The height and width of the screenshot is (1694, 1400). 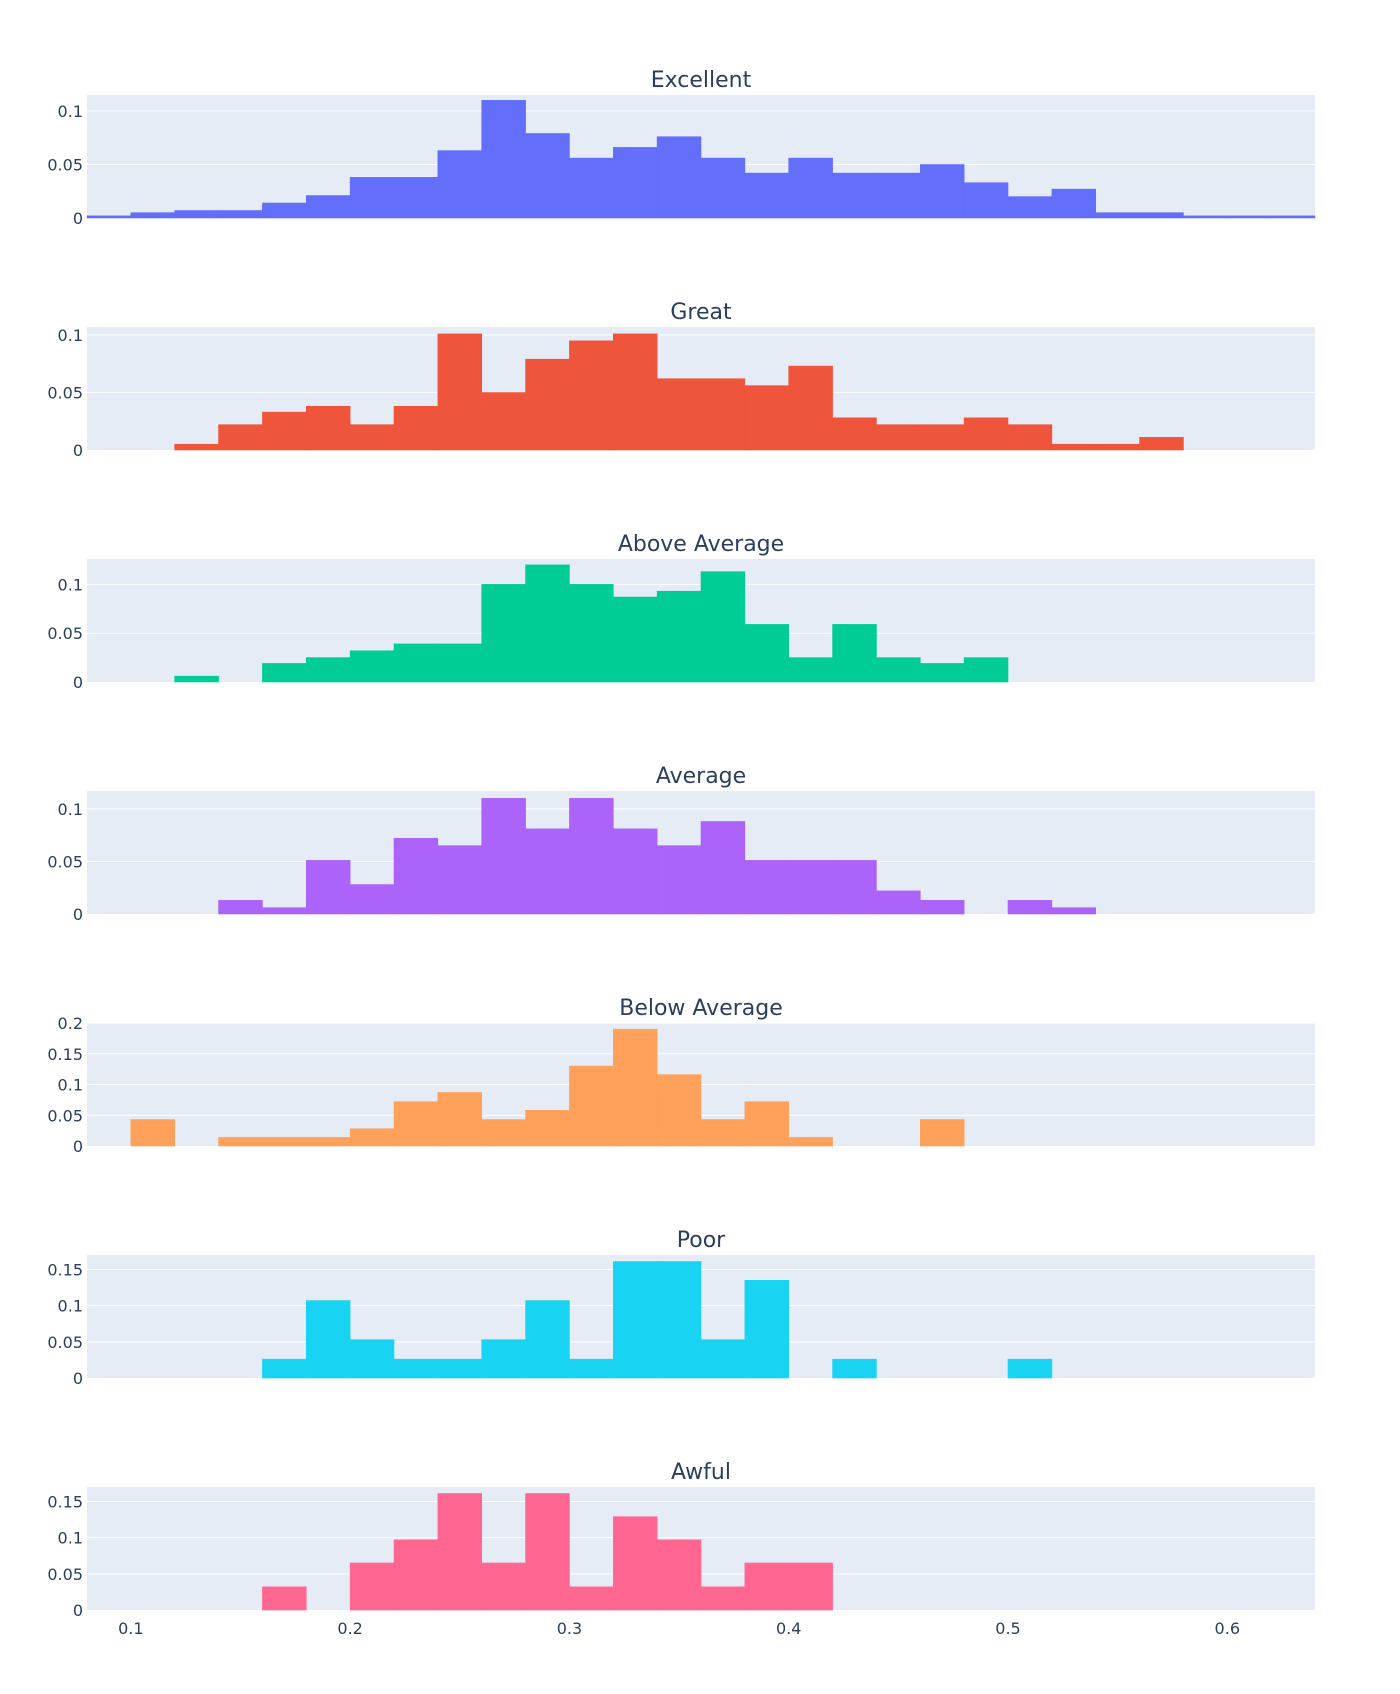 I want to click on panel-below-average: 0 0.05 0.1 0.15 0.2 Below Average, so click(x=681, y=1076).